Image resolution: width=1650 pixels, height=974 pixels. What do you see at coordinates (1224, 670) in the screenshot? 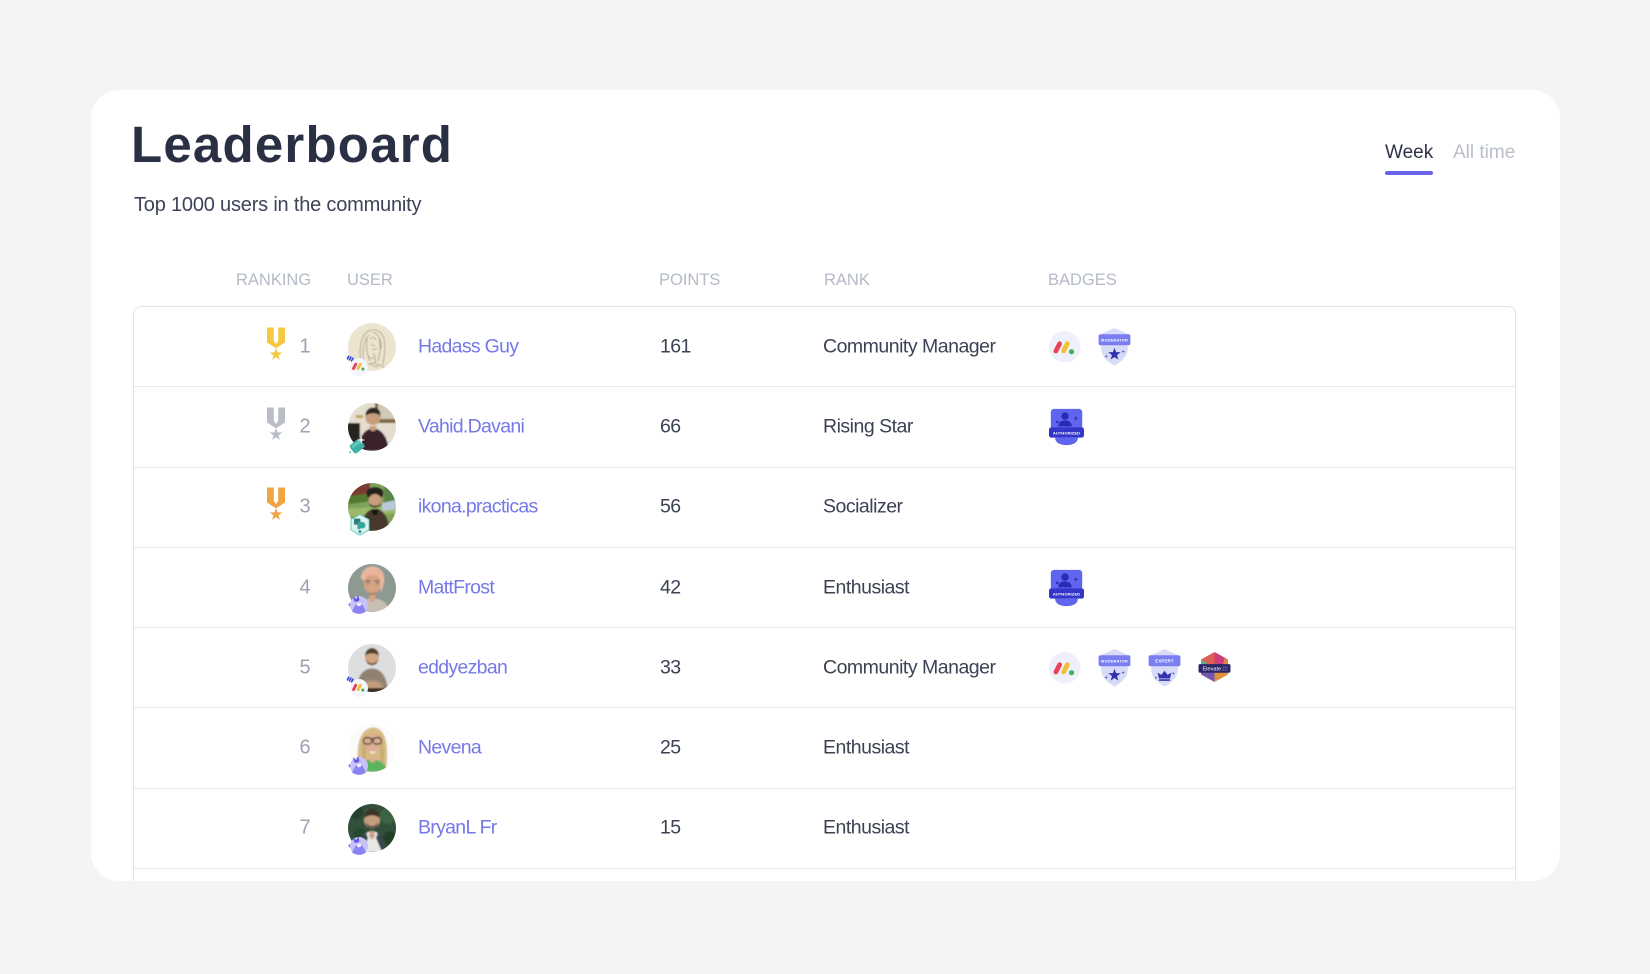
I see `svg-text: 22` at bounding box center [1224, 670].